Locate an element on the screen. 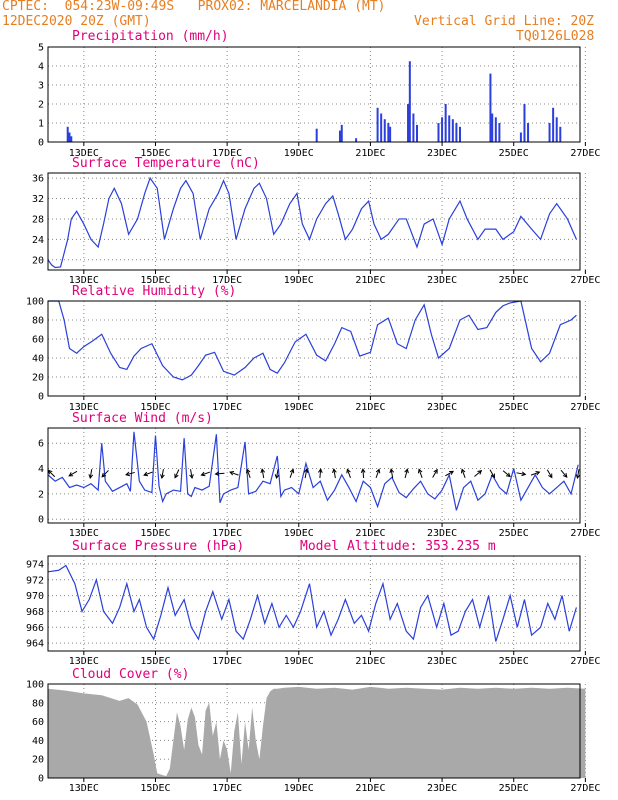 The width and height of the screenshot is (618, 800). y-tick-label: 968 is located at coordinates (35, 612).